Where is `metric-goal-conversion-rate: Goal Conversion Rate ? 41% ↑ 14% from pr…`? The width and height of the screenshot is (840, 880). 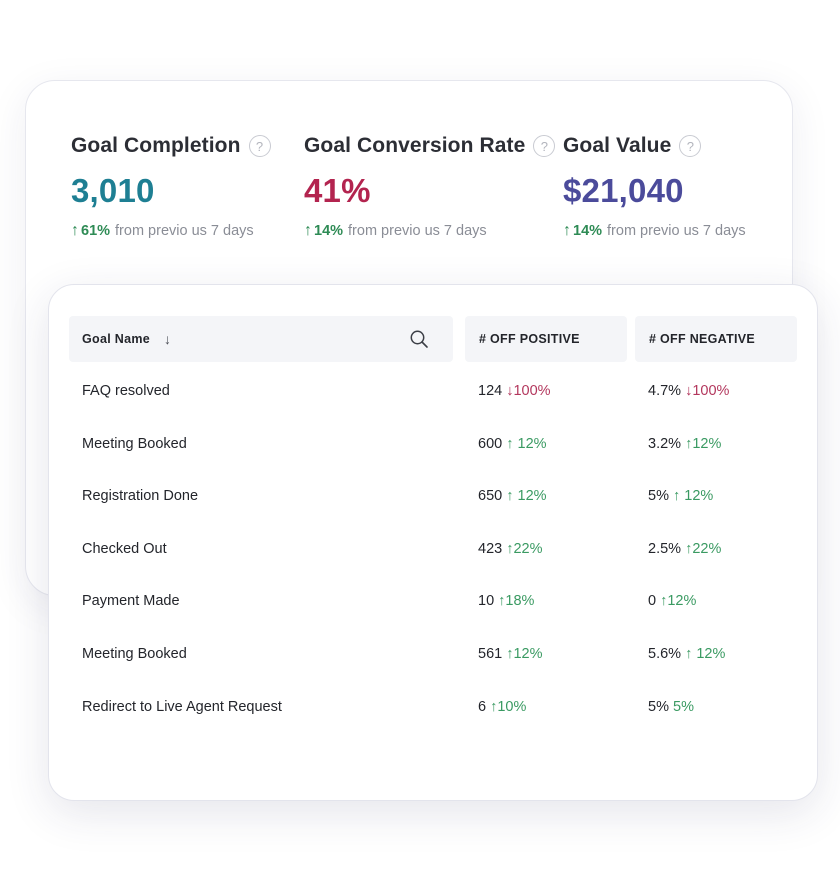 metric-goal-conversion-rate: Goal Conversion Rate ? 41% ↑ 14% from pr… is located at coordinates (430, 187).